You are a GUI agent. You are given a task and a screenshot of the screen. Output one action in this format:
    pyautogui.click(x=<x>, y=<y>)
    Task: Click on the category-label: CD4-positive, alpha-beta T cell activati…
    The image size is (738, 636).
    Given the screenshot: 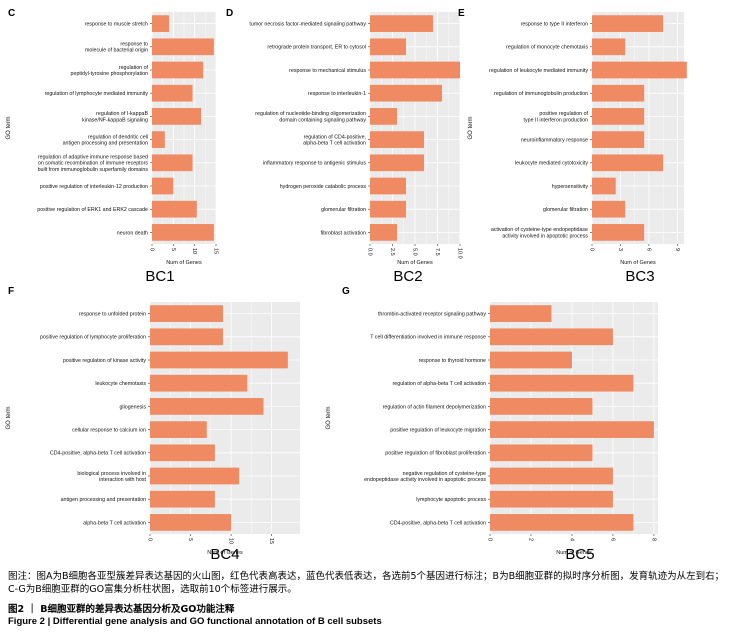 What is the action you would take?
    pyautogui.click(x=438, y=523)
    